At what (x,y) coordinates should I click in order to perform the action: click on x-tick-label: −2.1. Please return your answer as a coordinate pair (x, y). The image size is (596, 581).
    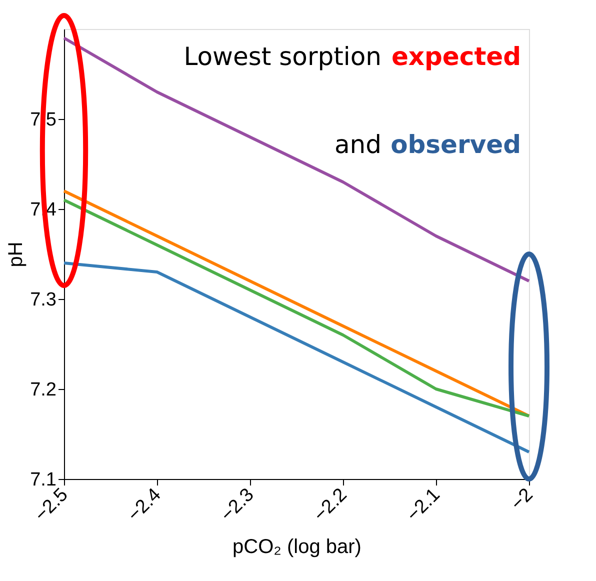
    Looking at the image, I should click on (423, 505).